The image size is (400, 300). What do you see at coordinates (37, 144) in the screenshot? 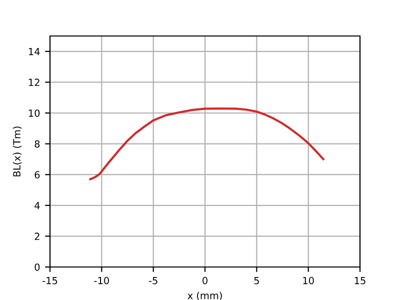
I see `y-tick-label: 8` at bounding box center [37, 144].